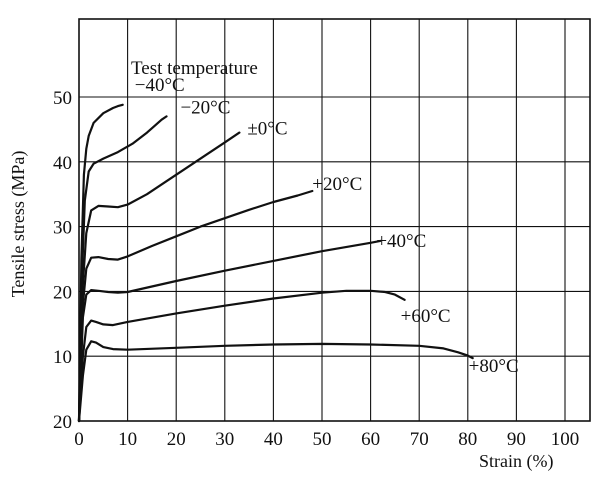  What do you see at coordinates (322, 439) in the screenshot?
I see `x-tick-label: 50` at bounding box center [322, 439].